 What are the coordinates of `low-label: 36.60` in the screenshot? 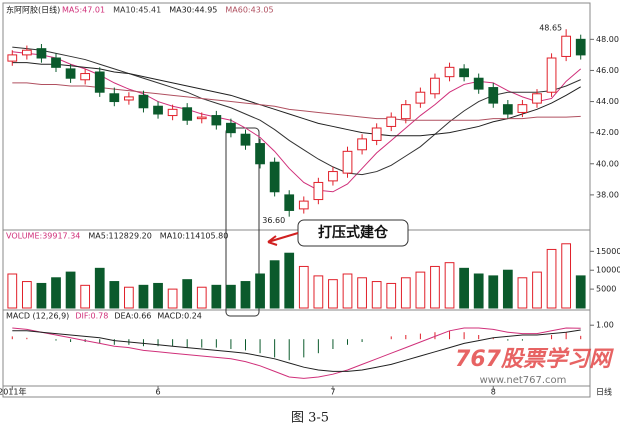 It's located at (273, 220).